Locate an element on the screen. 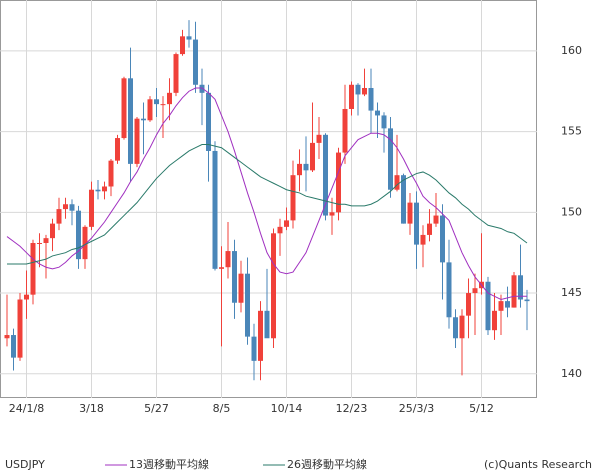 The image size is (600, 475). y-tick-label: 150 is located at coordinates (571, 211).